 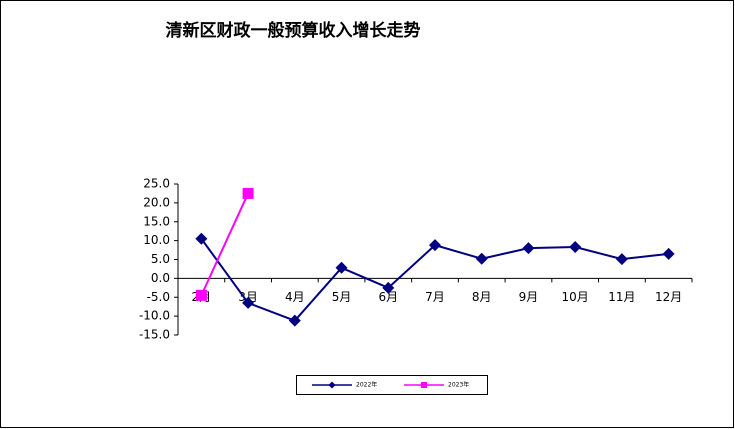 What do you see at coordinates (482, 297) in the screenshot?
I see `x-tick-label: 8月` at bounding box center [482, 297].